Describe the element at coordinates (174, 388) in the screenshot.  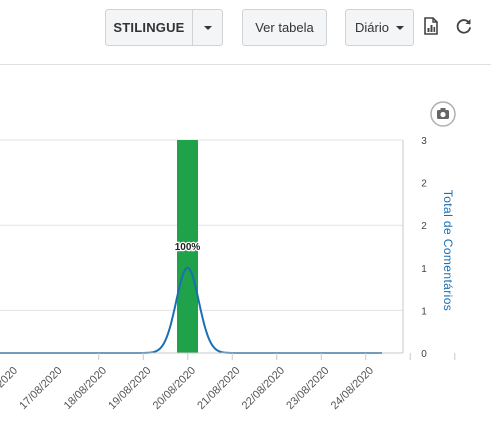
I see `x-tick-label: 20/08/2020` at that location.